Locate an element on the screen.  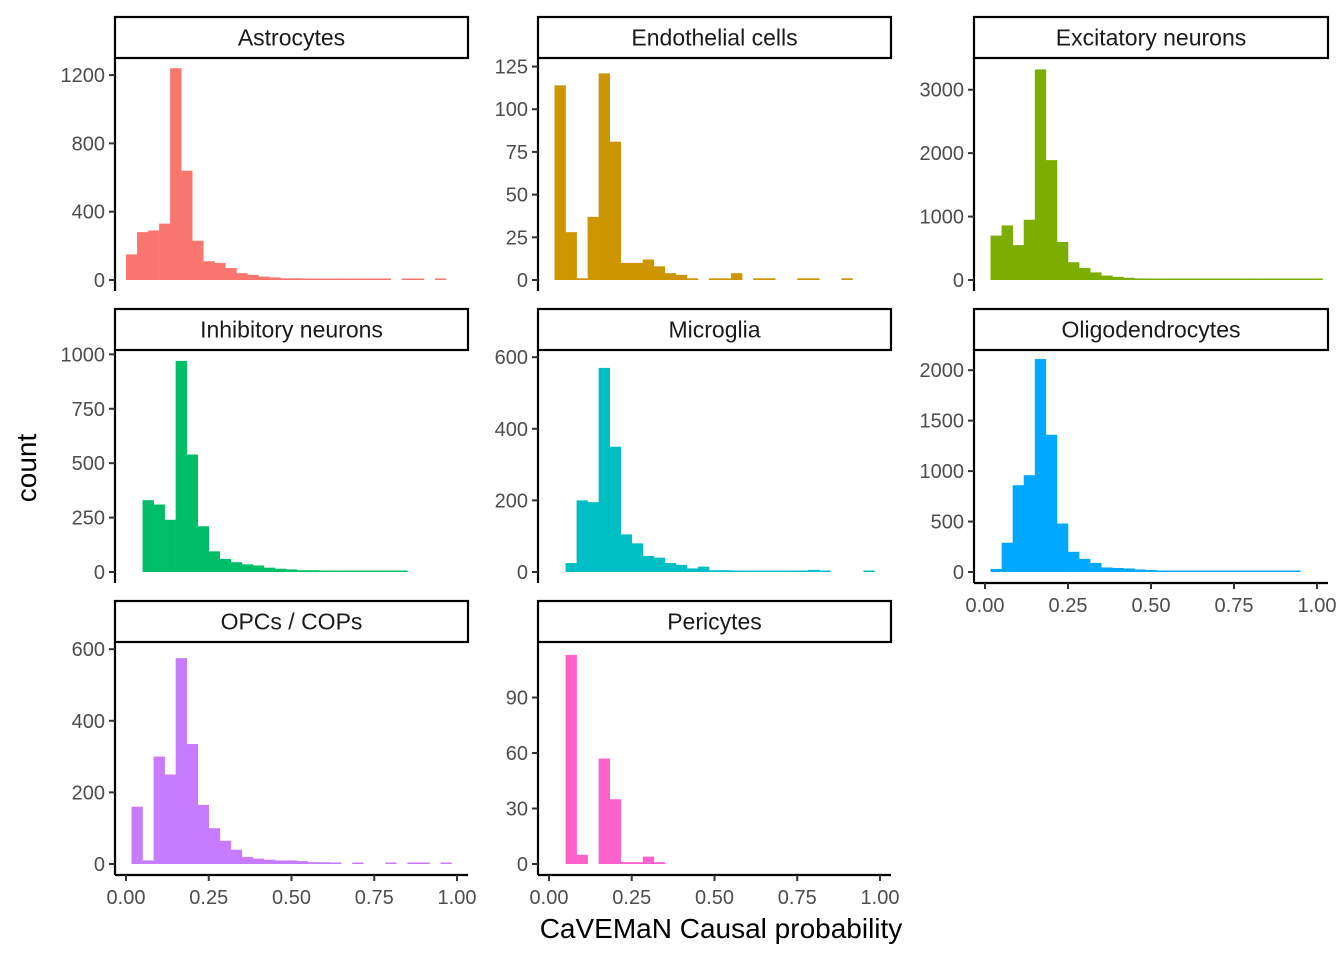
y-tick-label: 30 is located at coordinates (517, 810).